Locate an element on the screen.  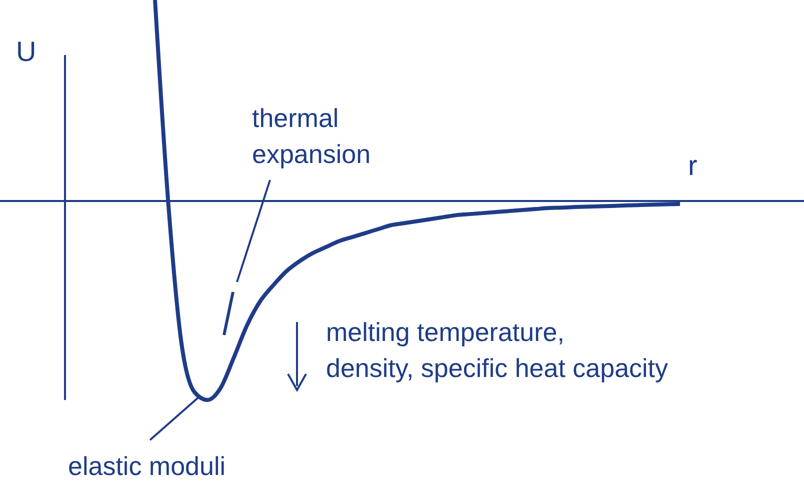
text: elastic moduli is located at coordinates (147, 466).